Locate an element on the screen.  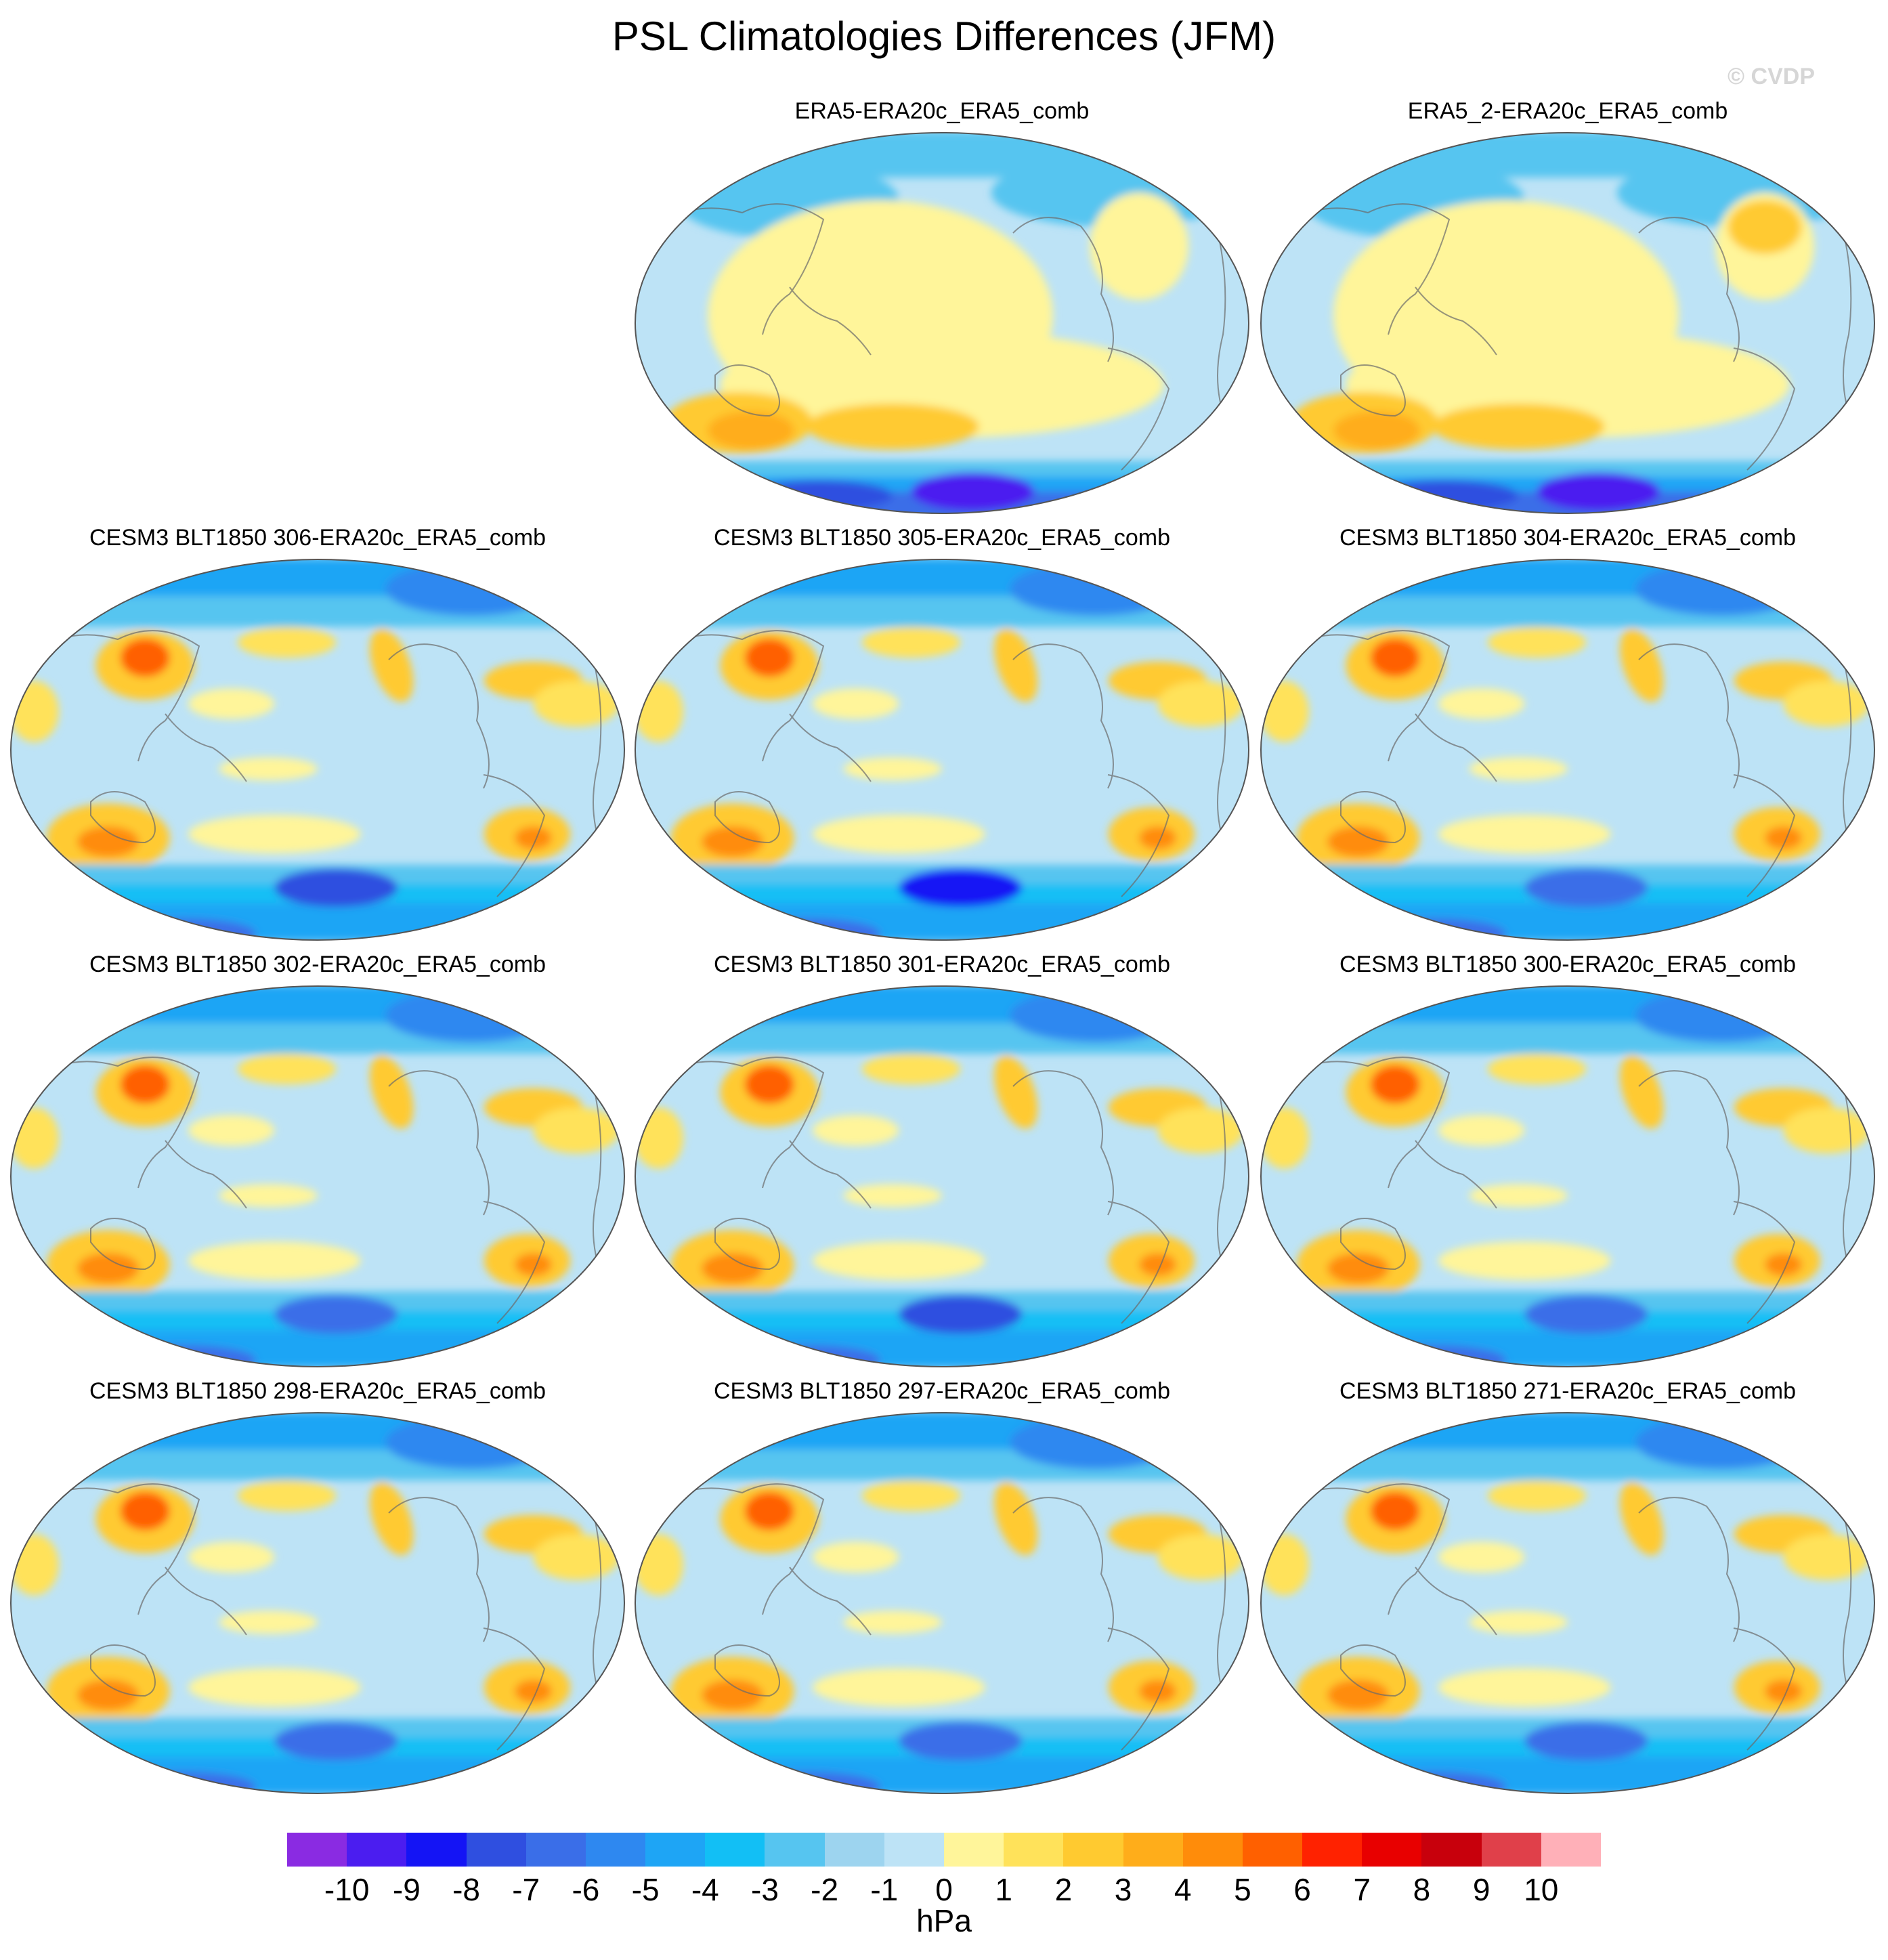
map-panel: CESM3 BLT1850 297-ERA20c_ERA5_comb is located at coordinates (942, 1592).